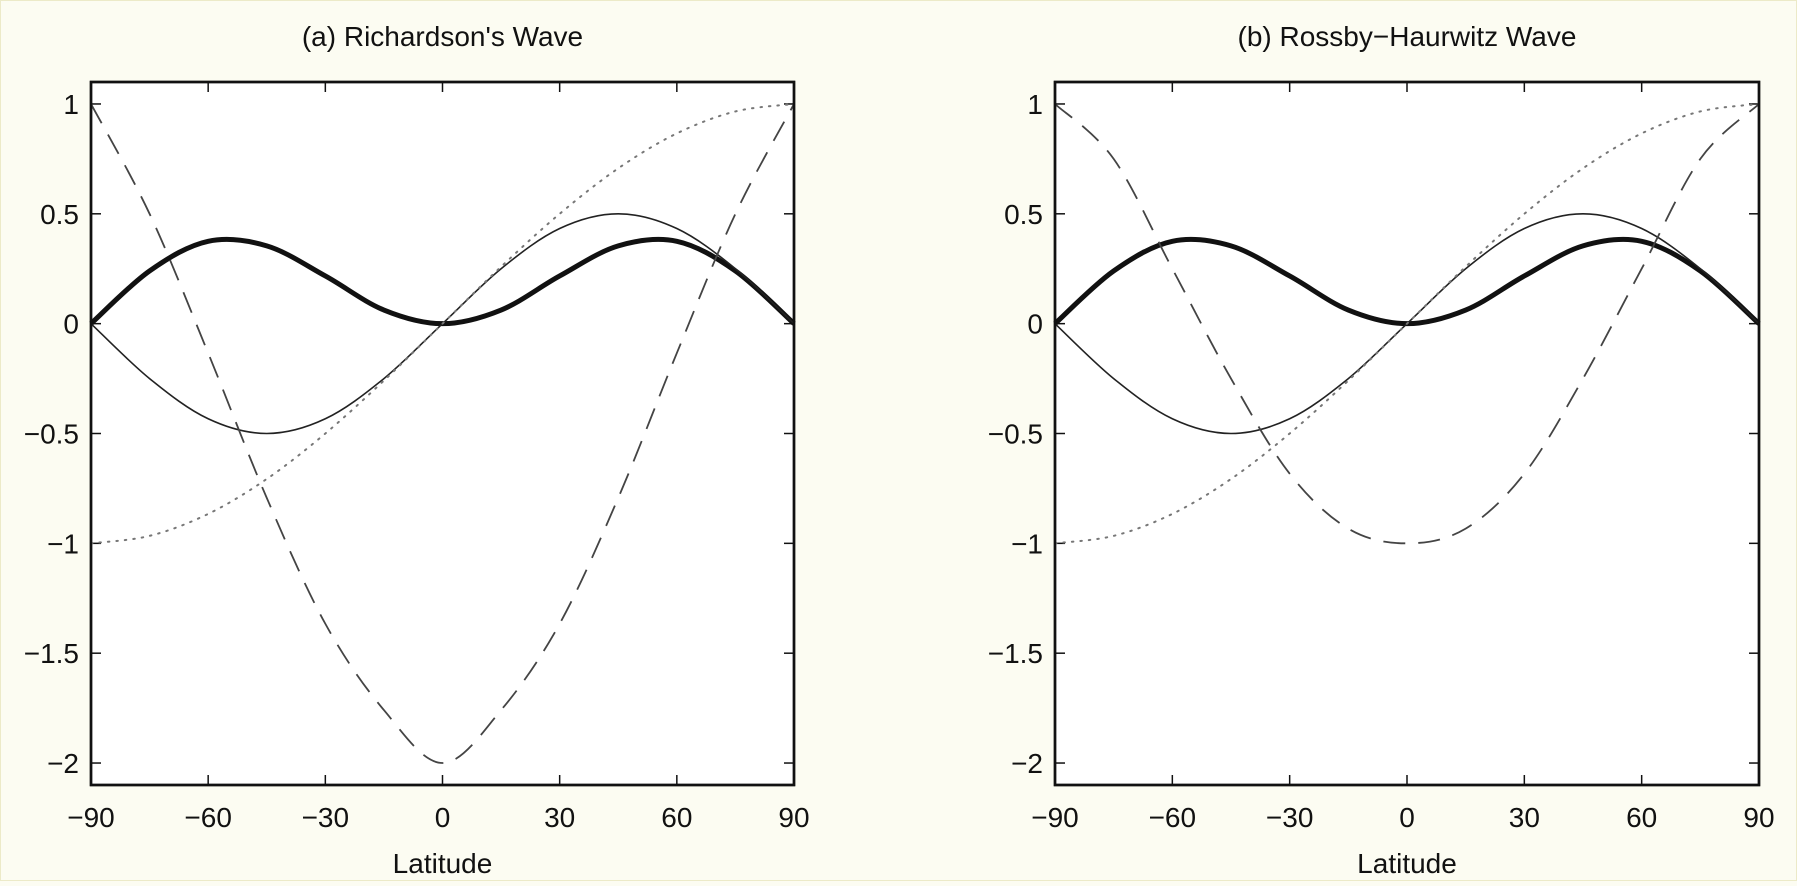  What do you see at coordinates (1407, 36) in the screenshot?
I see `chart-title: (b) Rossby−Haurwitz Wave` at bounding box center [1407, 36].